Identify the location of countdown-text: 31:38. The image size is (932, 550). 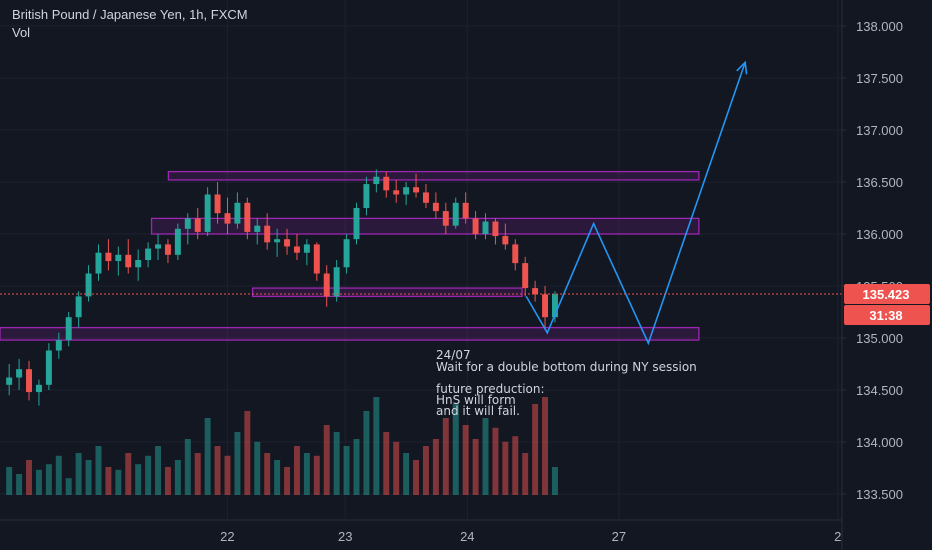
(885, 315).